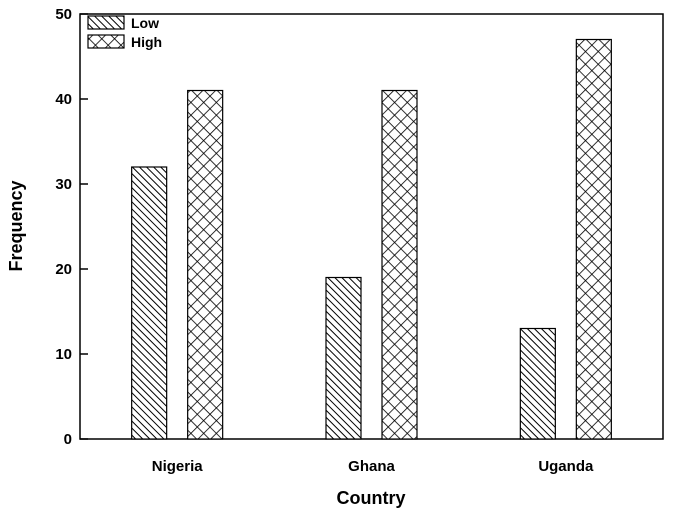  Describe the element at coordinates (63, 14) in the screenshot. I see `y-tick-label: 50` at that location.